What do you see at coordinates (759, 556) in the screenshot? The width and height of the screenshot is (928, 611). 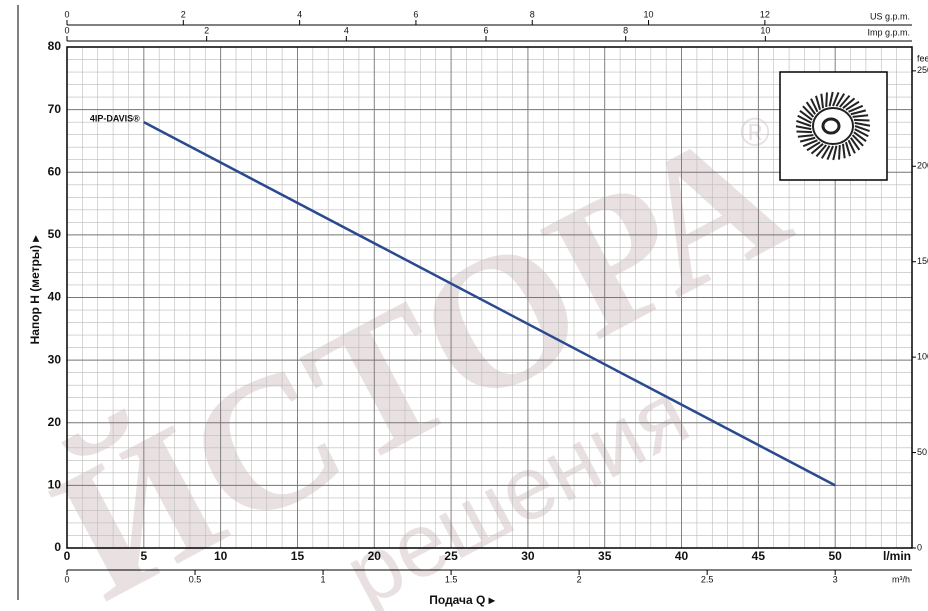 I see `x-tick-label: 45` at bounding box center [759, 556].